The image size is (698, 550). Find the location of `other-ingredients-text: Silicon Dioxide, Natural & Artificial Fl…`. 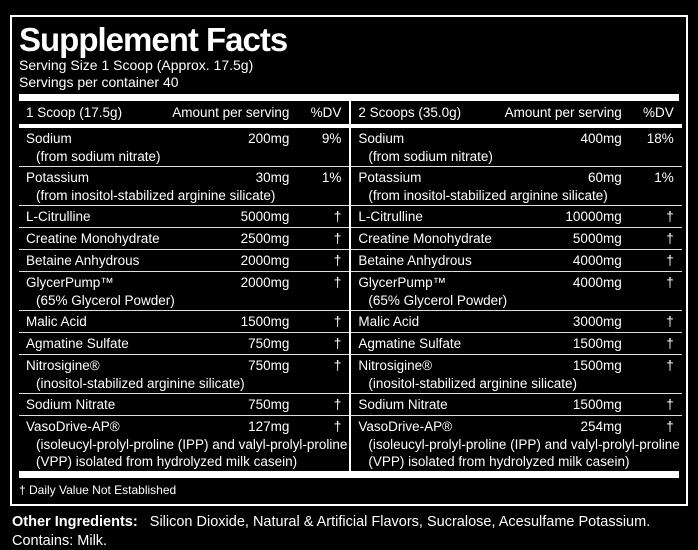

other-ingredients-text: Silicon Dioxide, Natural & Artificial Fl… is located at coordinates (331, 531).